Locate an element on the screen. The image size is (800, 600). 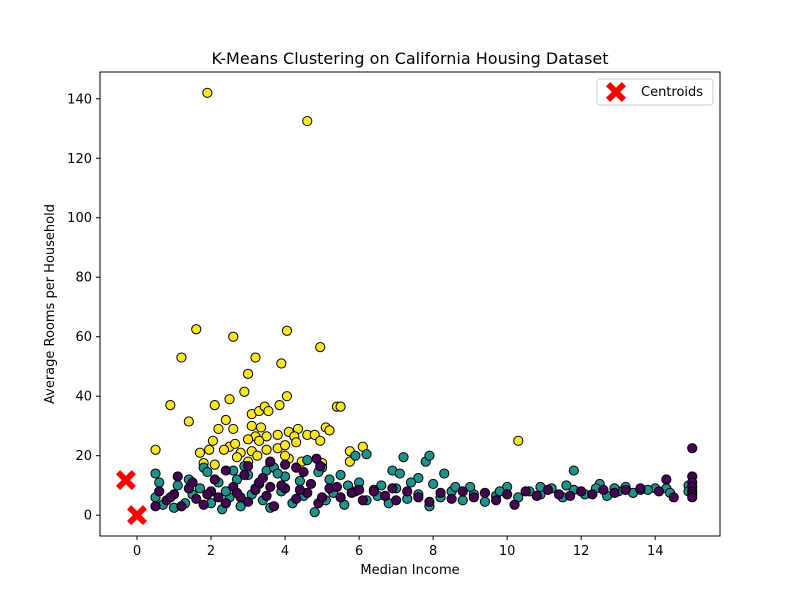
y-axis-ticks: 0 20 40 60 80 100 120 140 is located at coordinates (83, 308).